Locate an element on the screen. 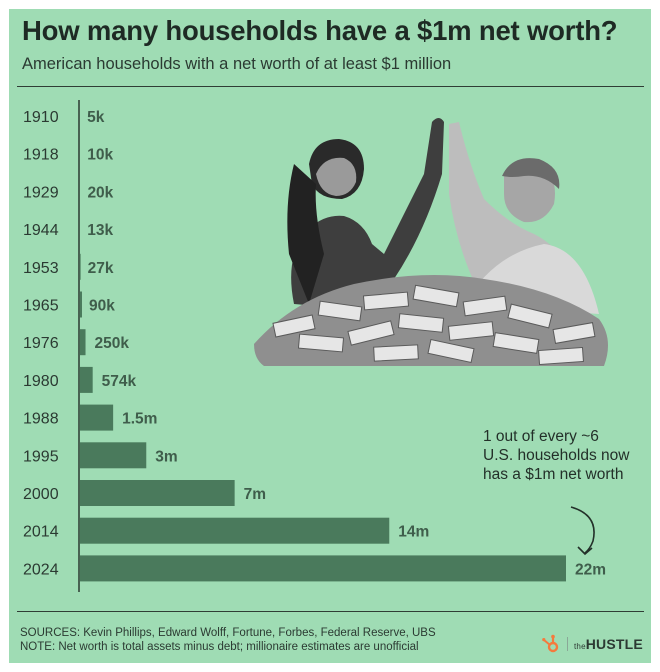  y-tick-label: 2000 is located at coordinates (41, 494).